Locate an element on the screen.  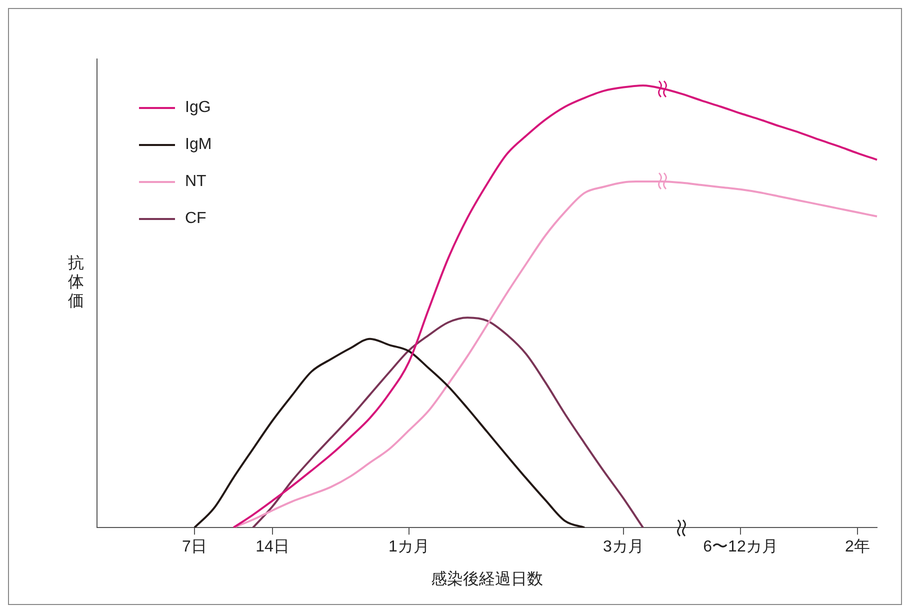
x-tick-label: 14日 is located at coordinates (273, 547).